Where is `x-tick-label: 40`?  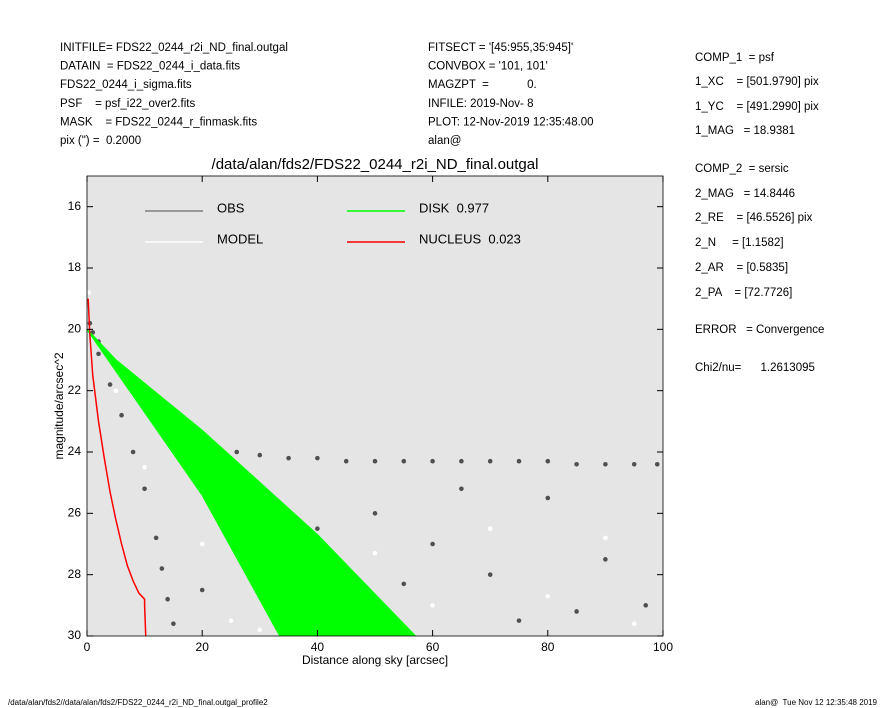 x-tick-label: 40 is located at coordinates (318, 647).